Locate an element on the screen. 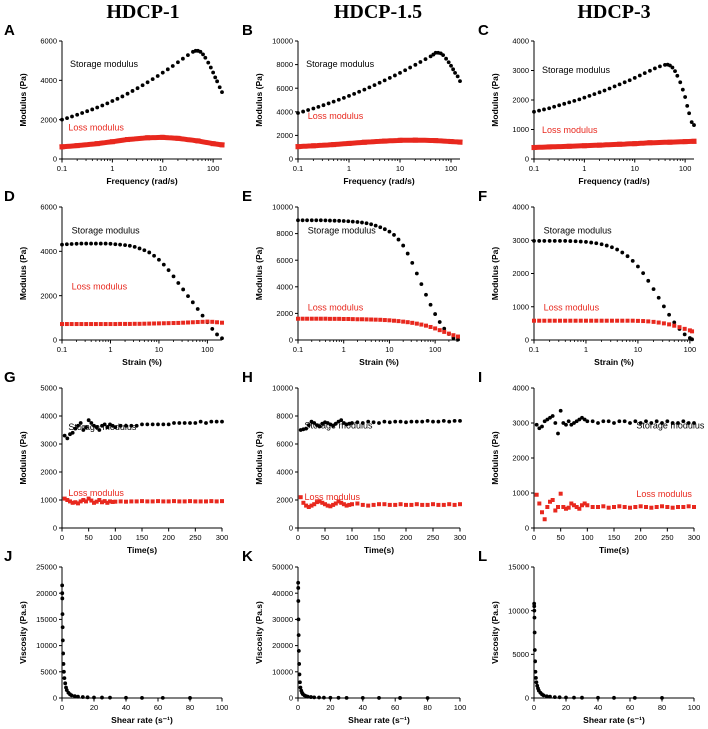  y-tick-label-e: 10000 is located at coordinates (282, 207).